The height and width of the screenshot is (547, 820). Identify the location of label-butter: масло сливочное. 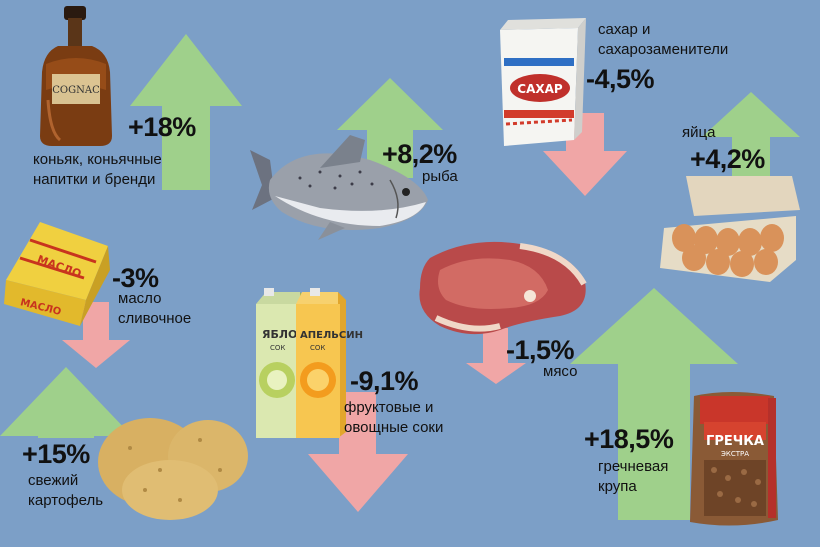
(155, 308).